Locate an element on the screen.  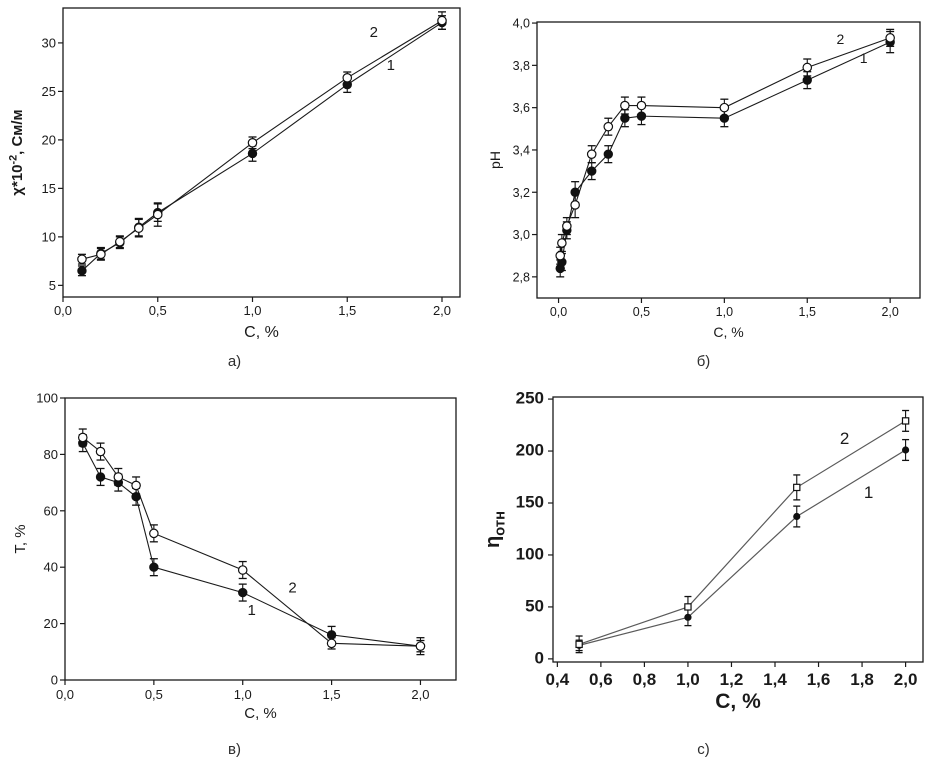
svg-text: 1,8 is located at coordinates (862, 679).